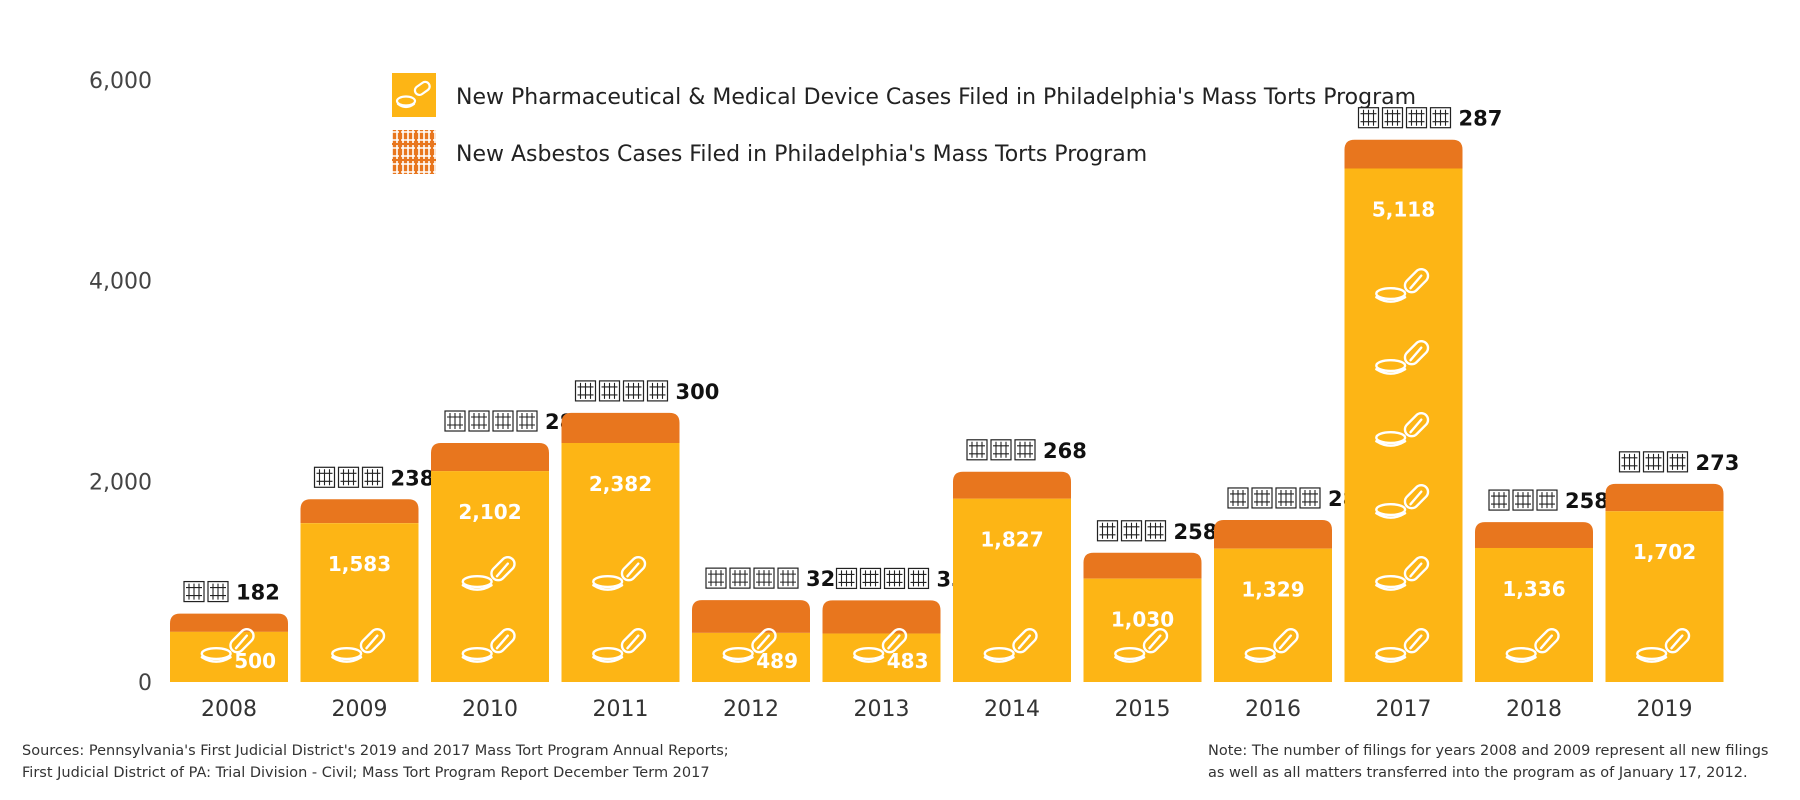 This screenshot has height=800, width=1800. What do you see at coordinates (1142, 620) in the screenshot?
I see `value-label-pharma: 1,030` at bounding box center [1142, 620].